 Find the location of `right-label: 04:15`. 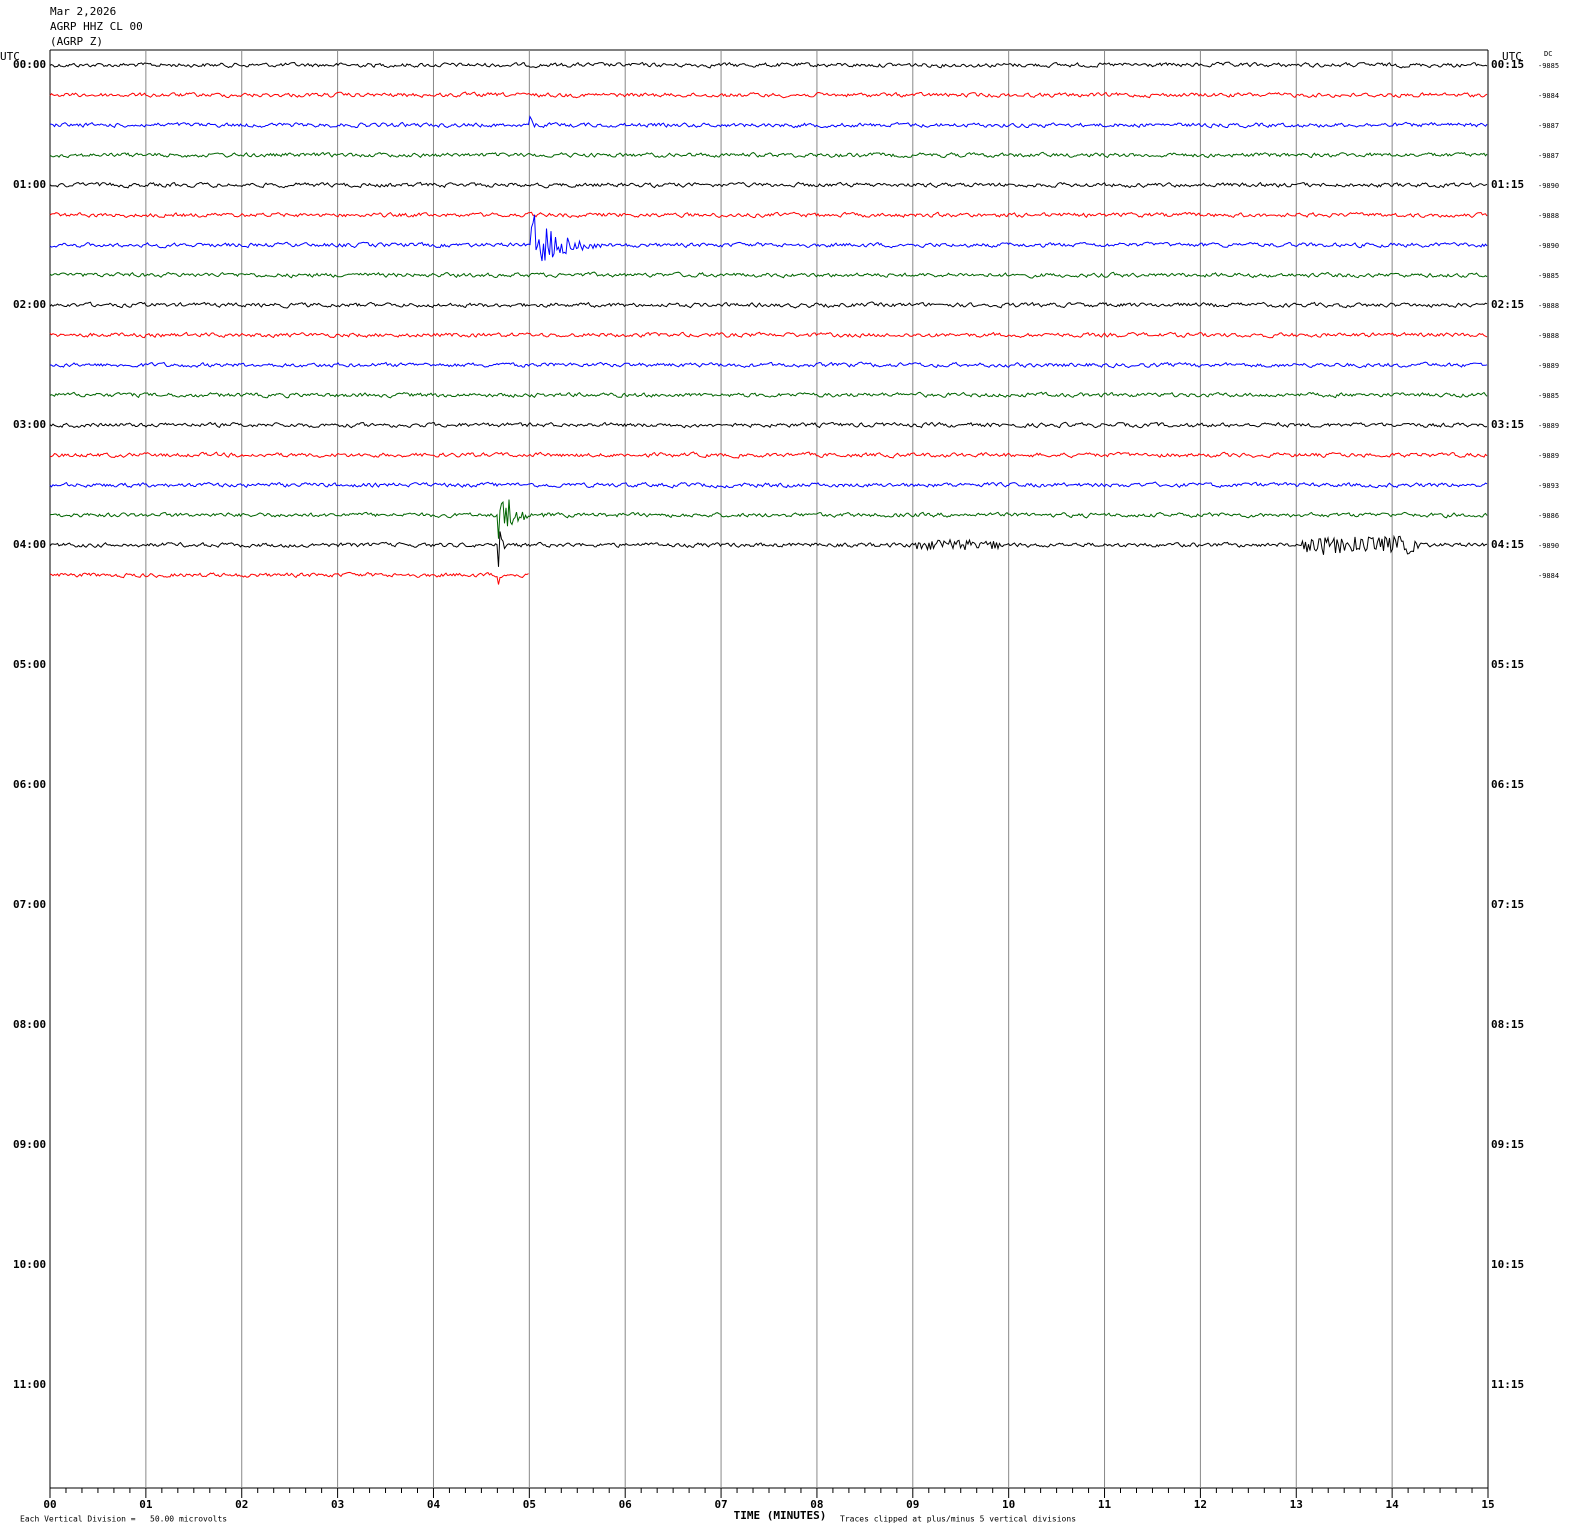

right-label: 04:15 is located at coordinates (1507, 544).